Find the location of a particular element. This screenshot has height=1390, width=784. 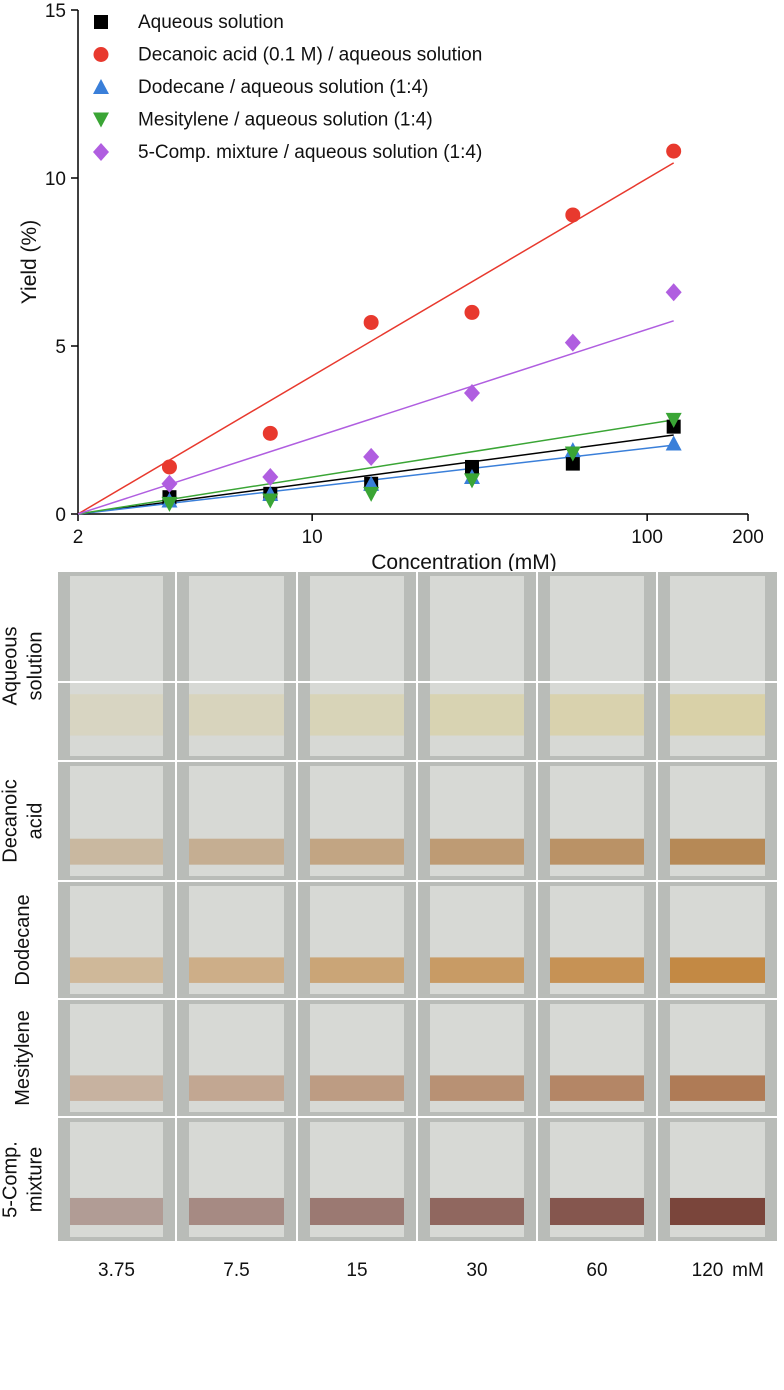

x-axis-title: Concentration (mM) is located at coordinates (464, 562).